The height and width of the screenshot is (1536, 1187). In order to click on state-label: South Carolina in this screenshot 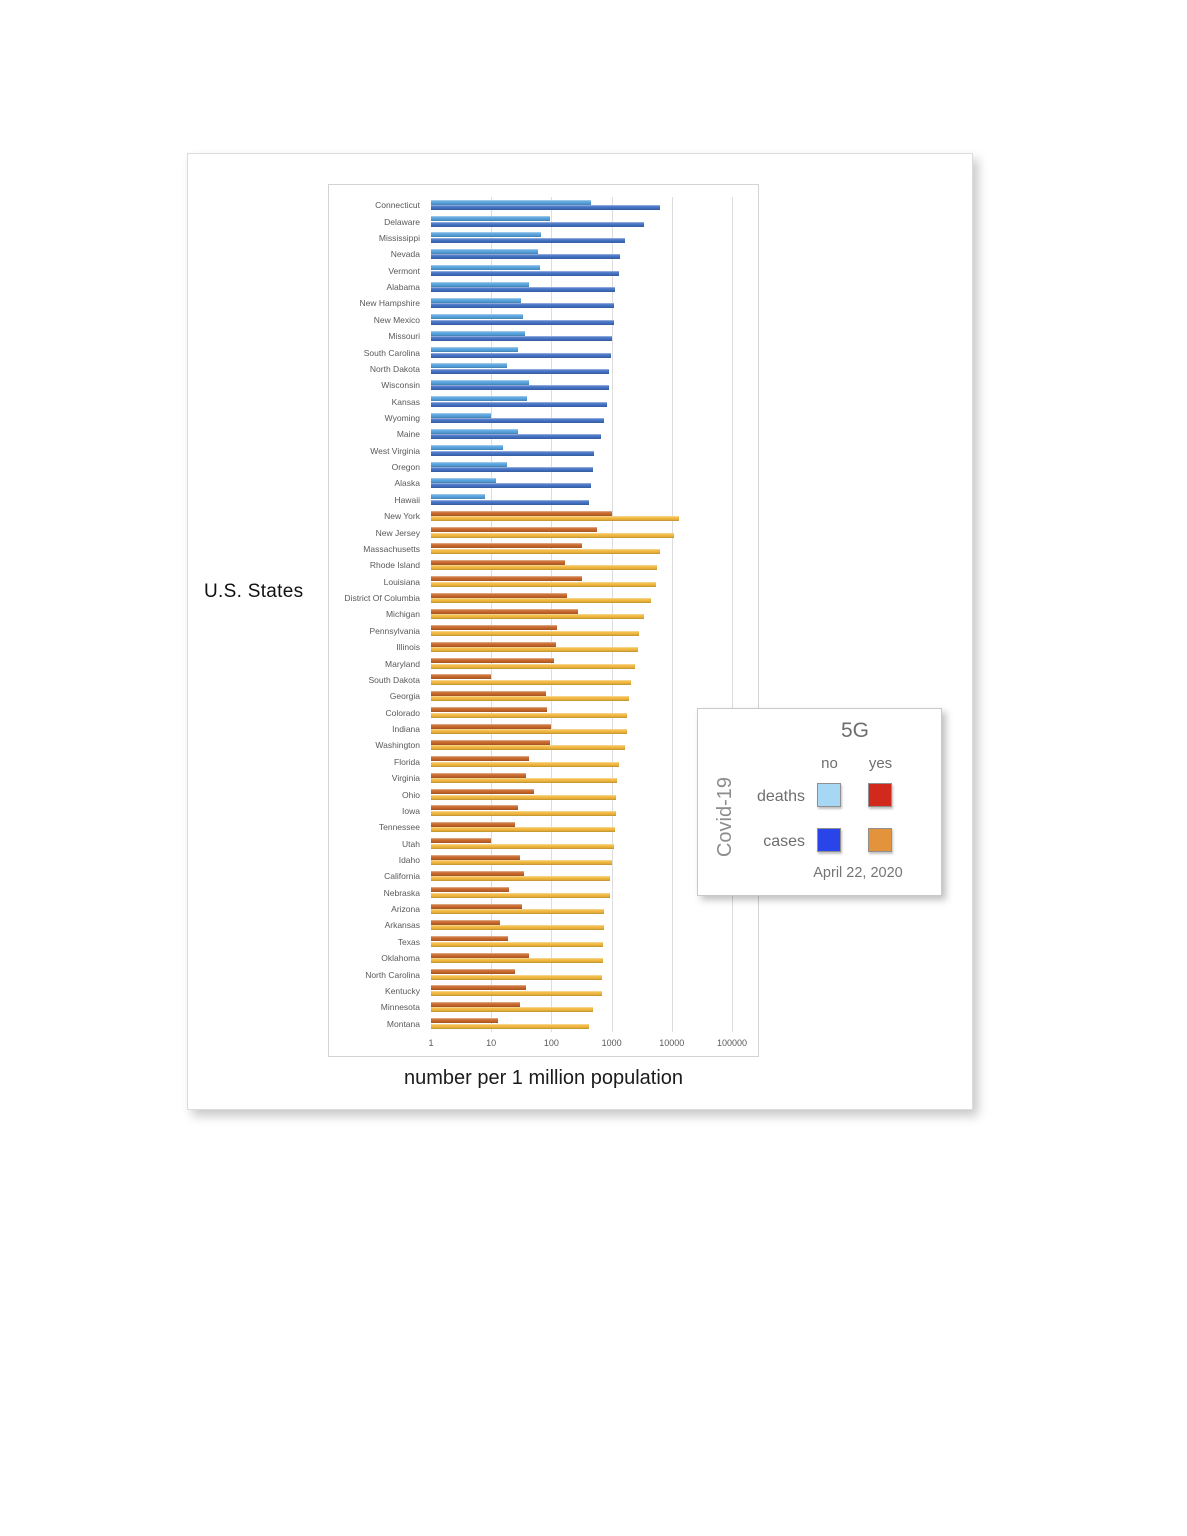, I will do `click(391, 352)`.